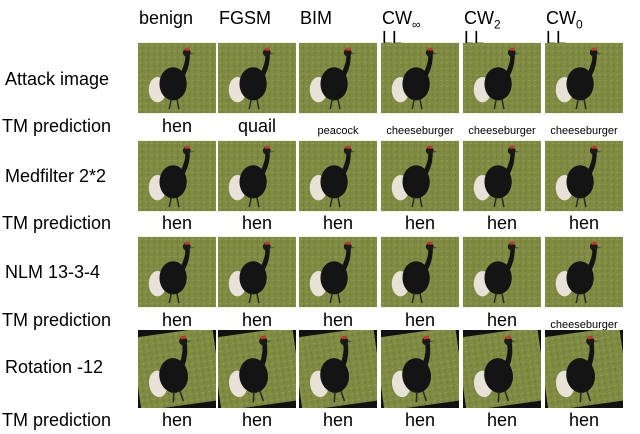 This screenshot has width=640, height=434. I want to click on column-header: benign, so click(166, 18).